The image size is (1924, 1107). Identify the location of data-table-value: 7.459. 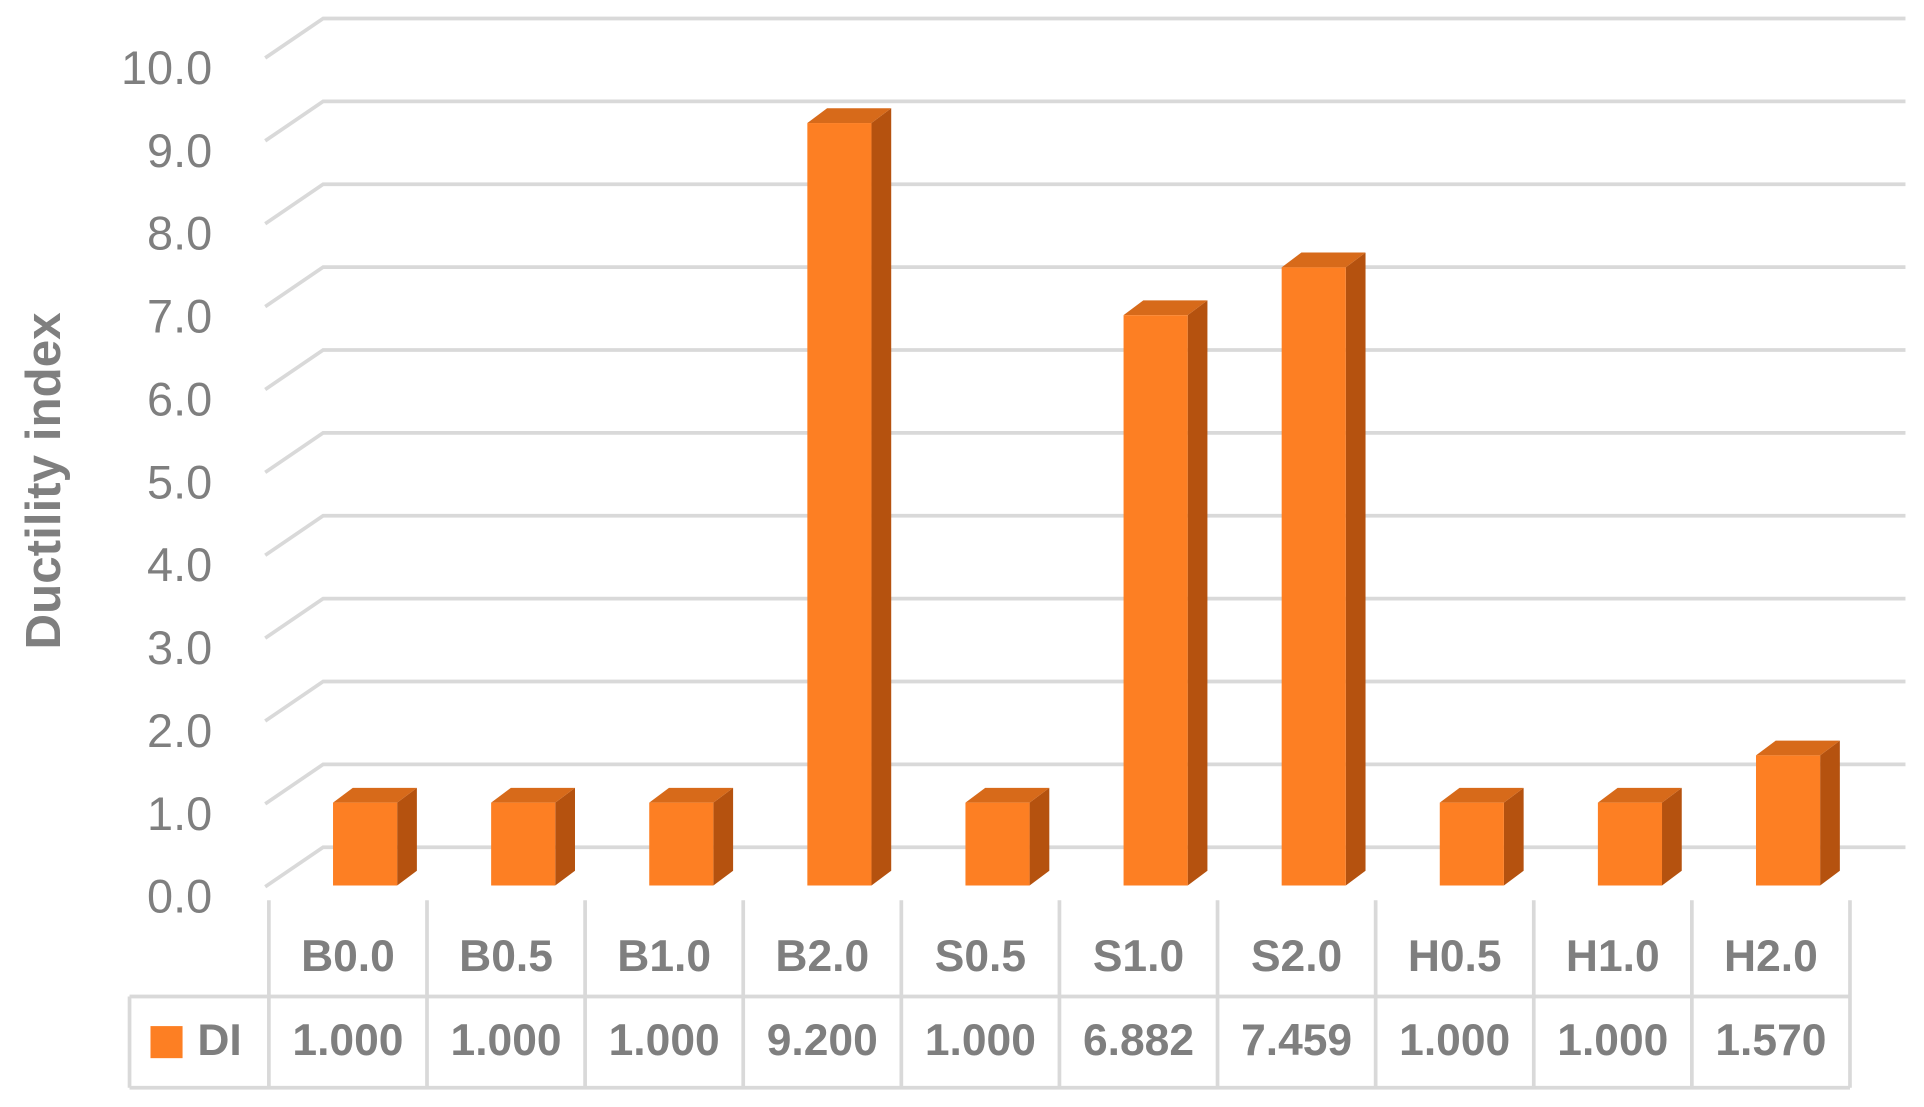
(1296, 1040).